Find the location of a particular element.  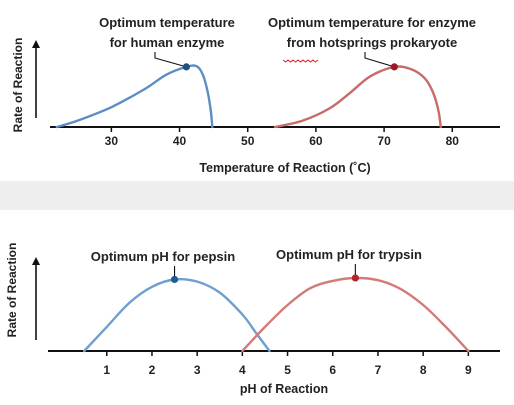

panel-2-tick-label-5: 5 is located at coordinates (287, 370).